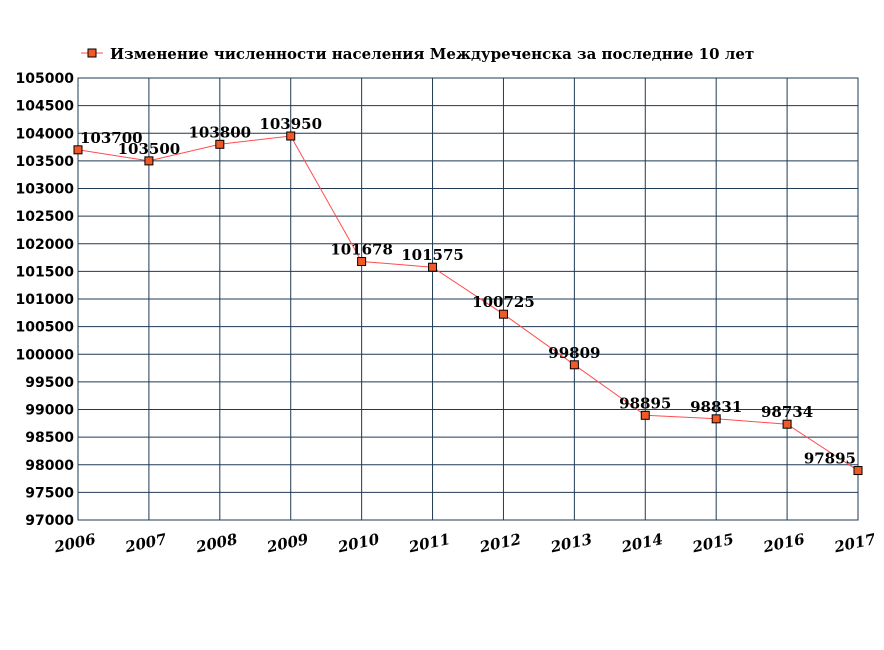 The height and width of the screenshot is (650, 884). I want to click on data-label: 99809, so click(574, 353).